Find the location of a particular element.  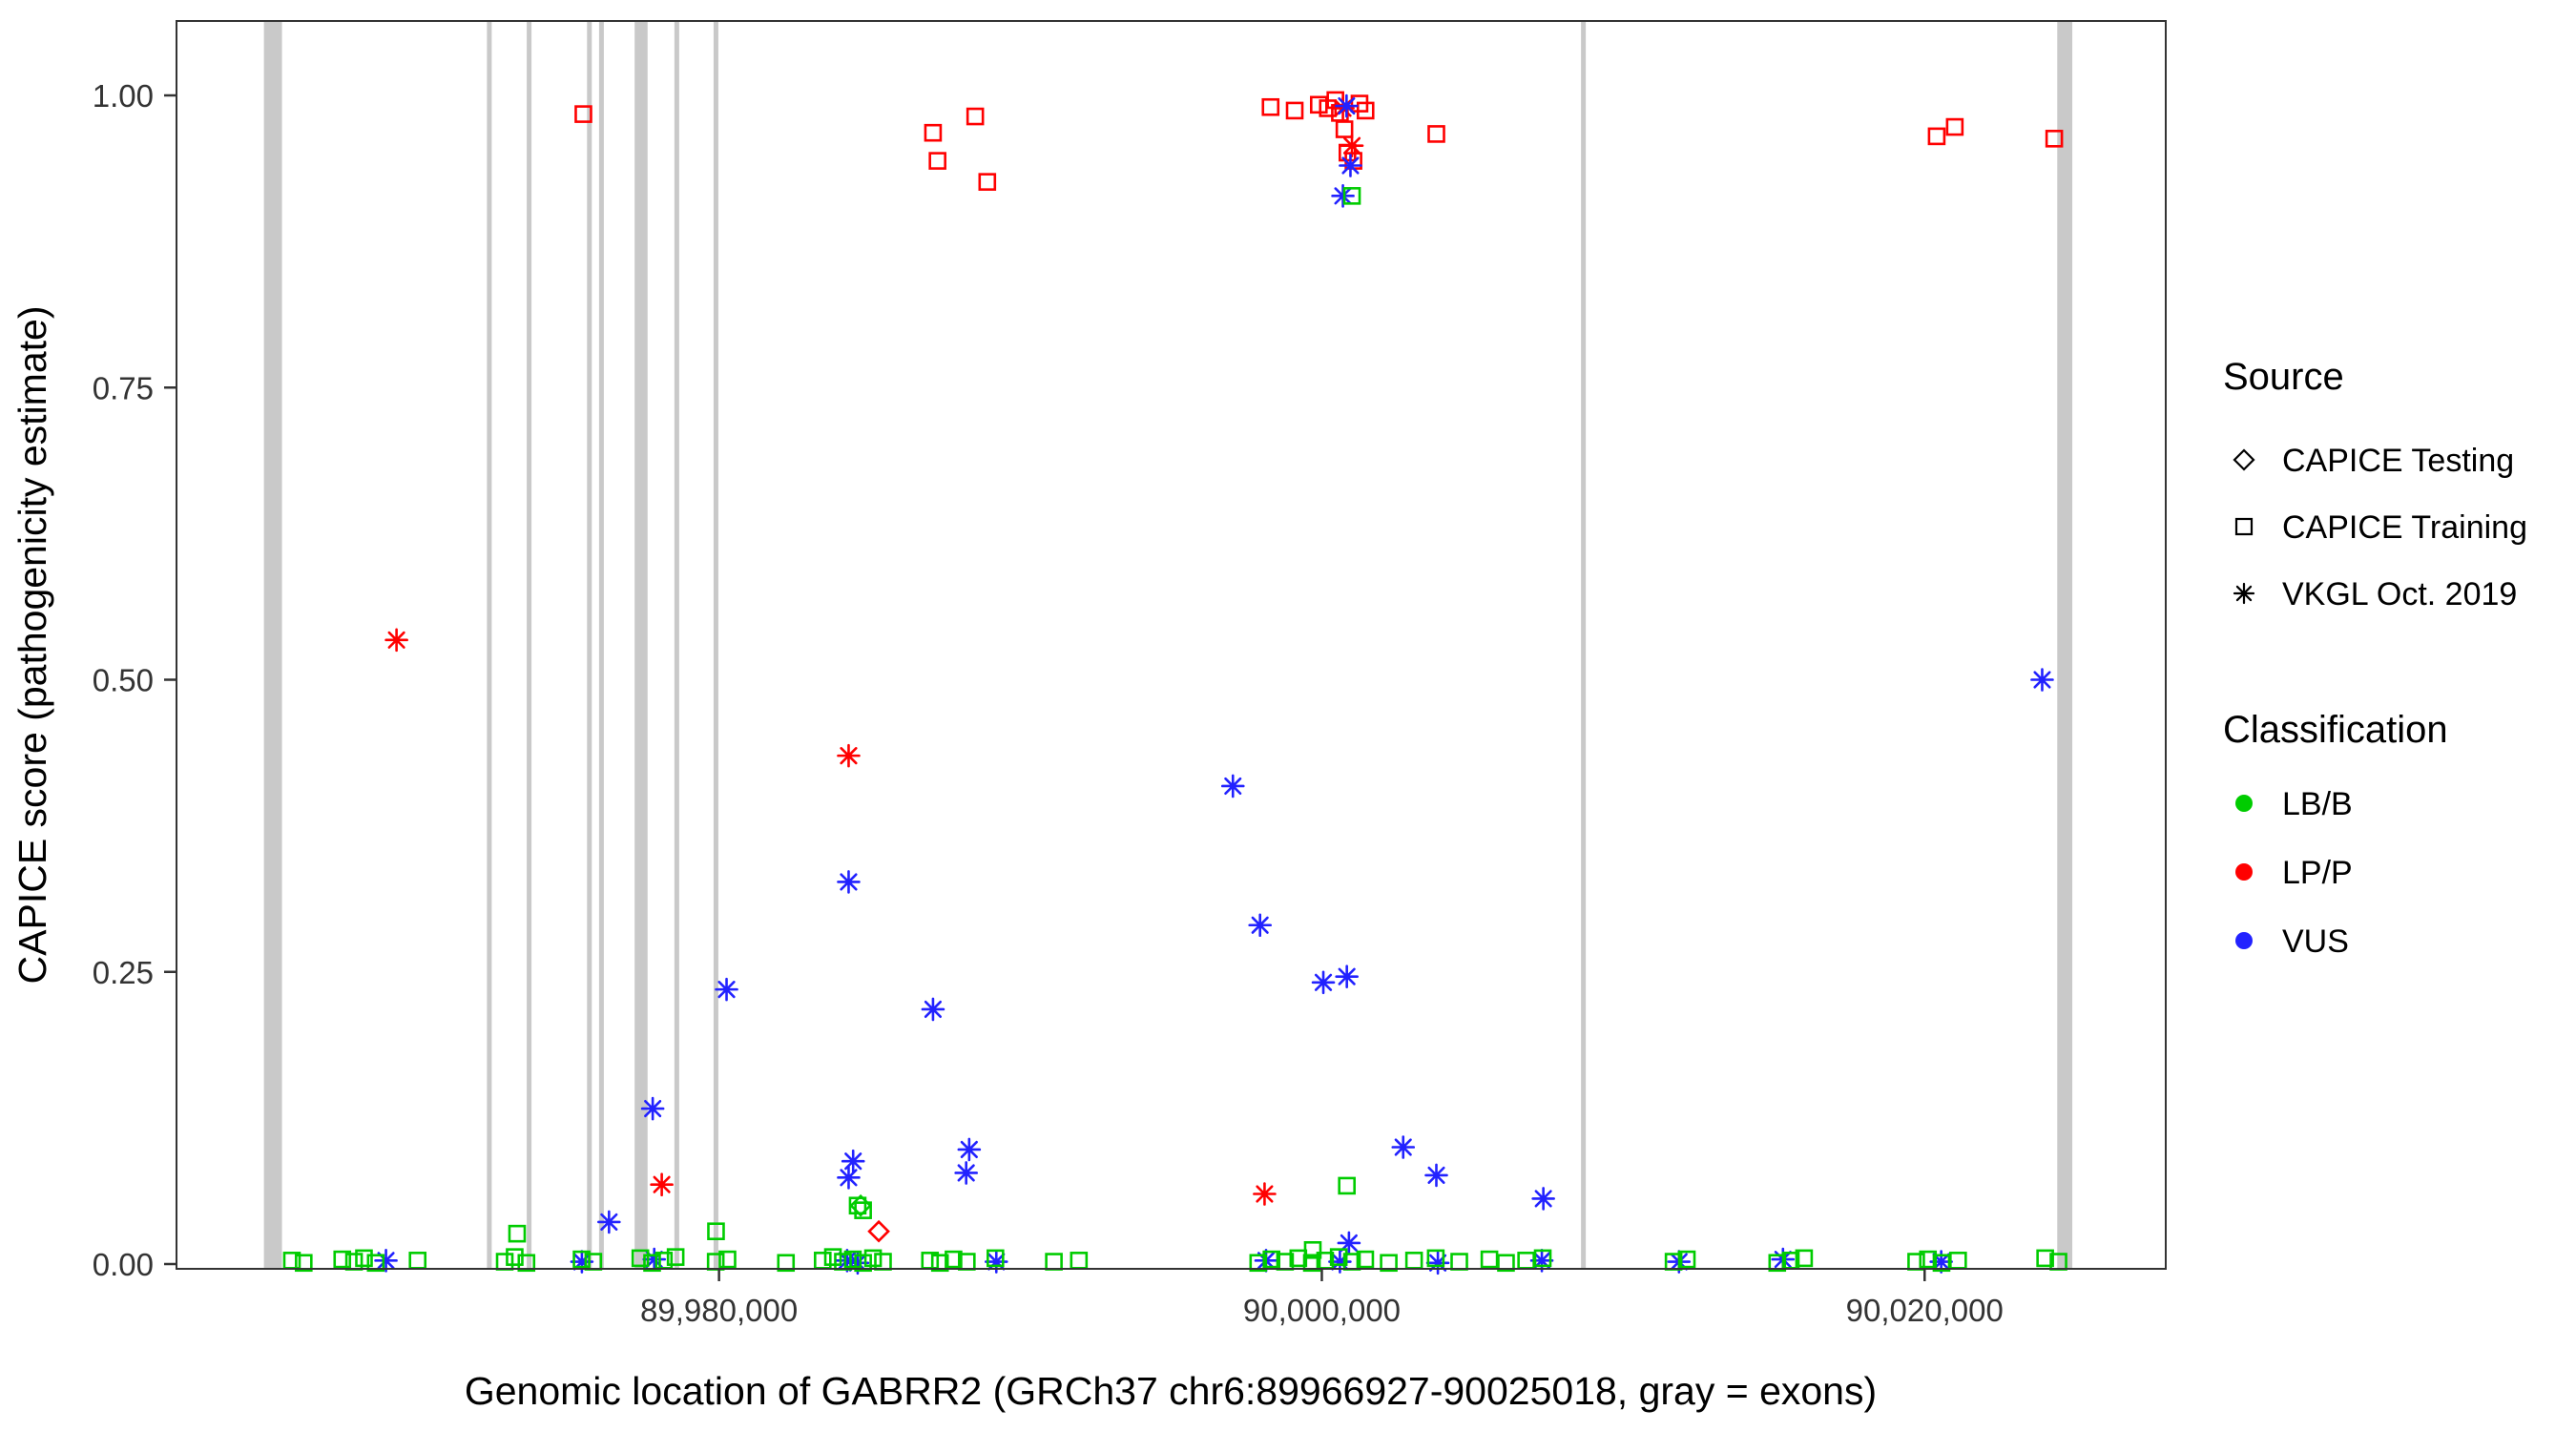

x-tick-label: 90,000,000 is located at coordinates (1322, 1310).